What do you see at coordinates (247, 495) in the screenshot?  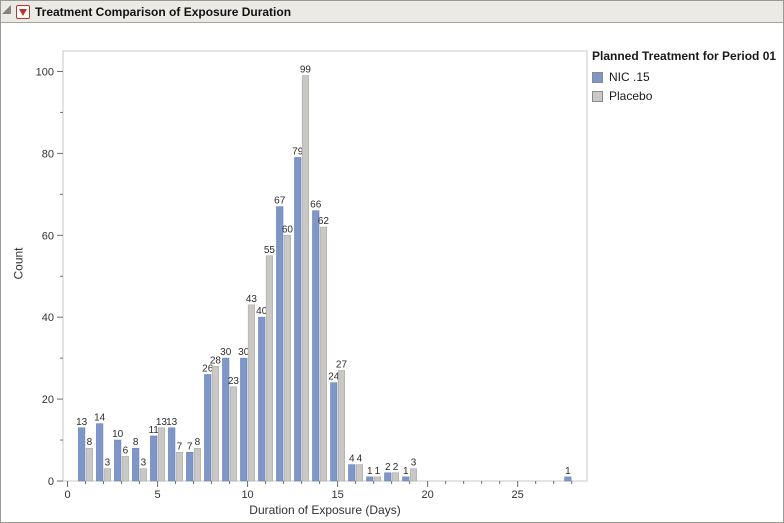 I see `x-tick-label: 10` at bounding box center [247, 495].